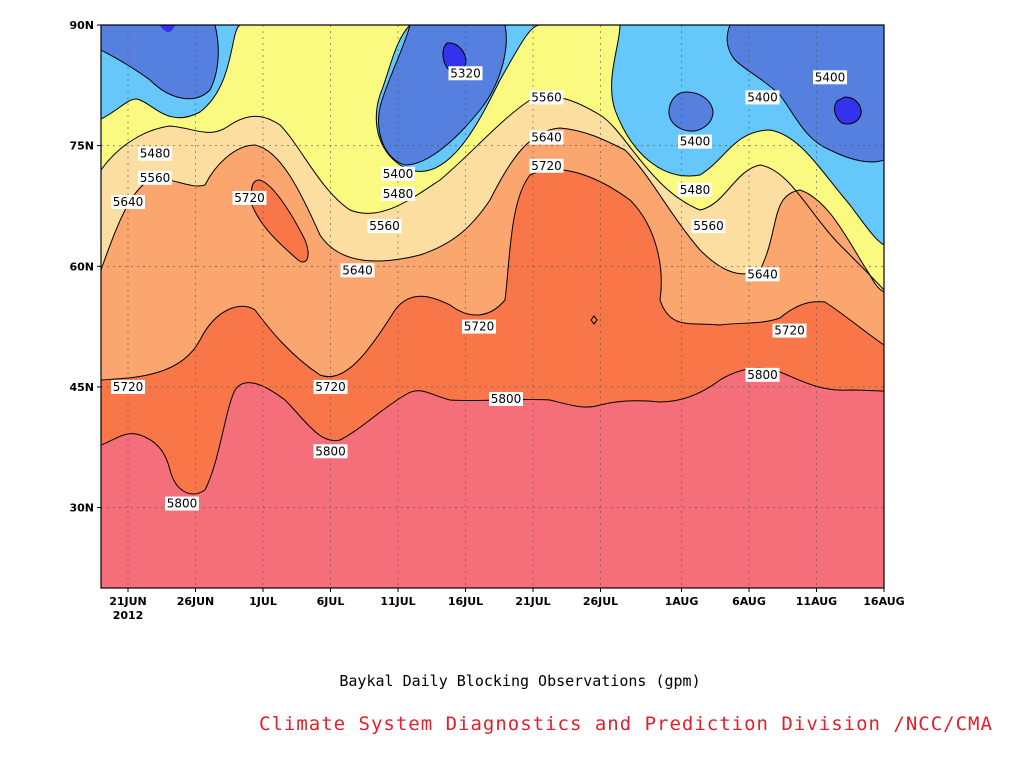 The height and width of the screenshot is (768, 1024). Describe the element at coordinates (848, 110) in the screenshot. I see `band-5240-core-b` at that location.